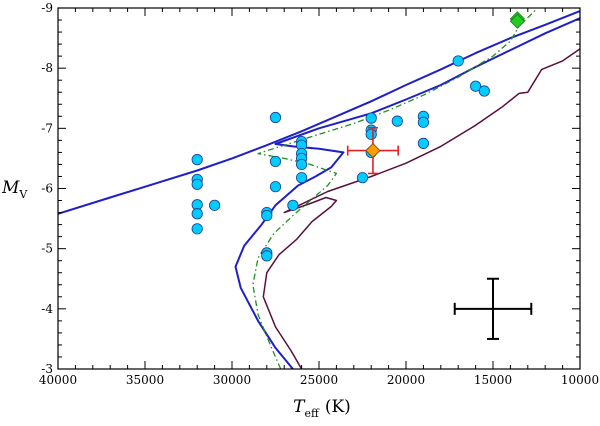 This screenshot has height=426, width=600. Describe the element at coordinates (313, 413) in the screenshot. I see `x-axis-subscript: eff` at that location.